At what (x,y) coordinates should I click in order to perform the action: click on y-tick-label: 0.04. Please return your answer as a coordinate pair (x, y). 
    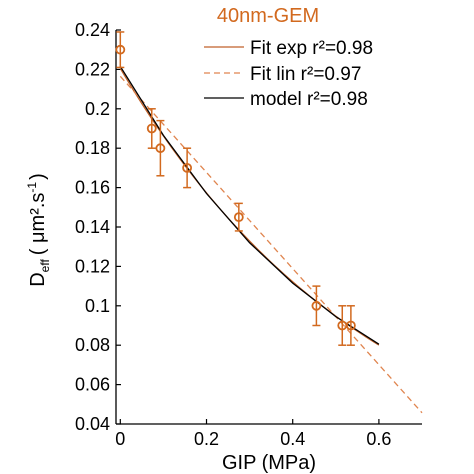
    Looking at the image, I should click on (92, 424).